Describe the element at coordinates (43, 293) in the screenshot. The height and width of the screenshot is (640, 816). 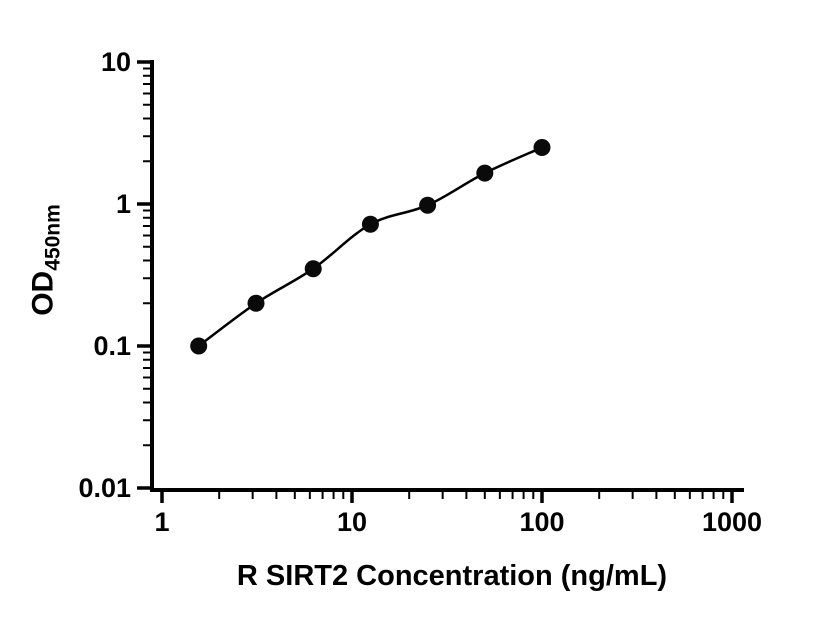
I see `y-axis-title-text: OD` at that location.